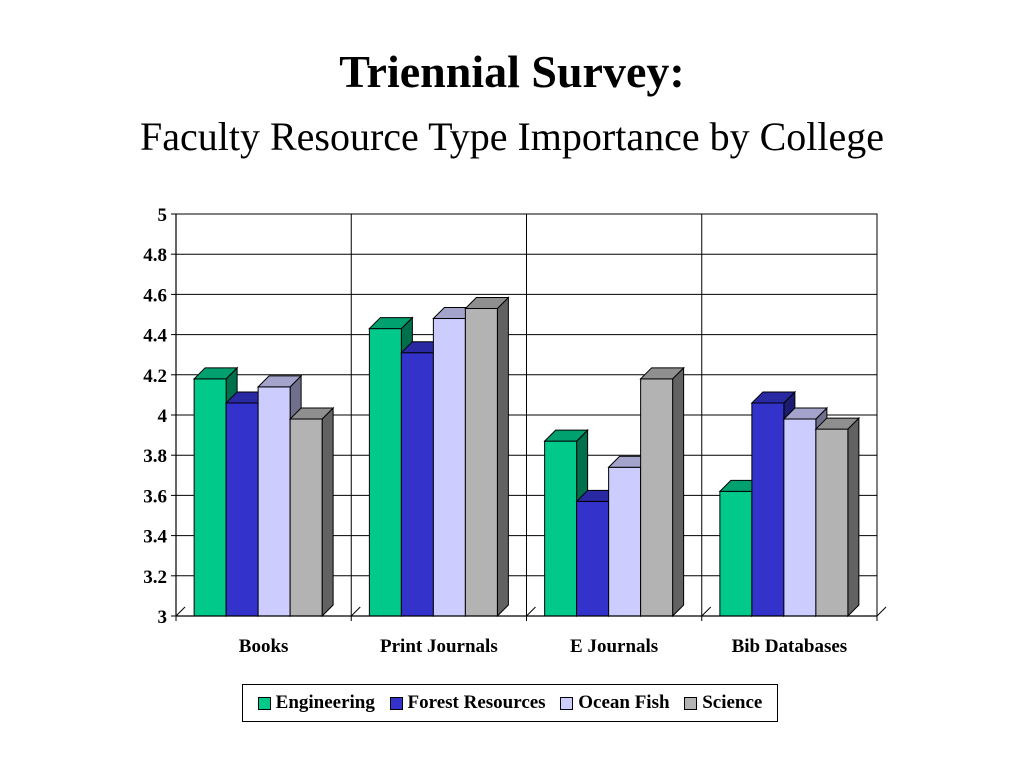 Image resolution: width=1024 pixels, height=768 pixels. What do you see at coordinates (163, 617) in the screenshot?
I see `y-tick-label: 3` at bounding box center [163, 617].